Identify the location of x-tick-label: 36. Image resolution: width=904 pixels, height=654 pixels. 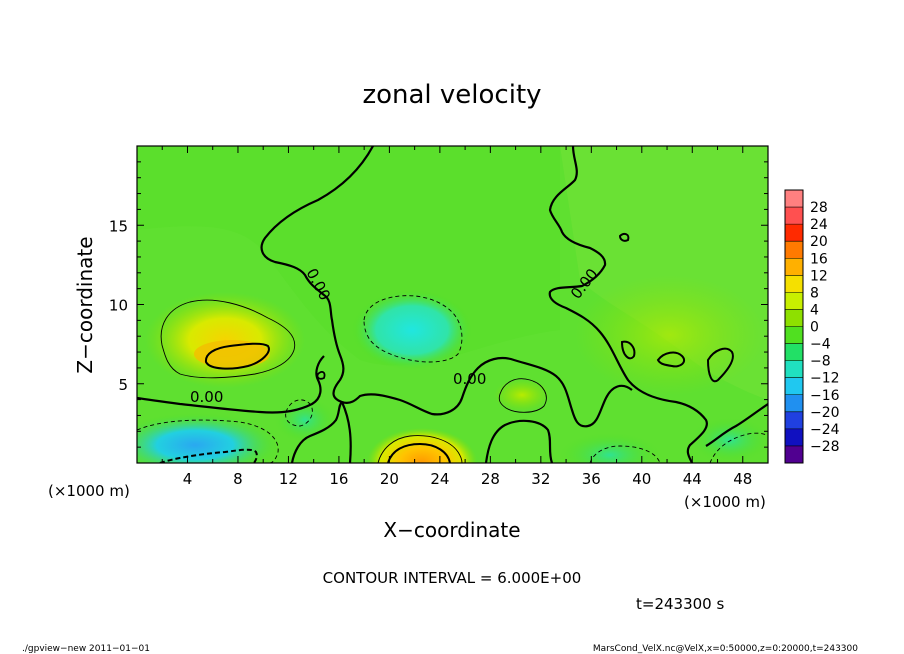
(591, 479).